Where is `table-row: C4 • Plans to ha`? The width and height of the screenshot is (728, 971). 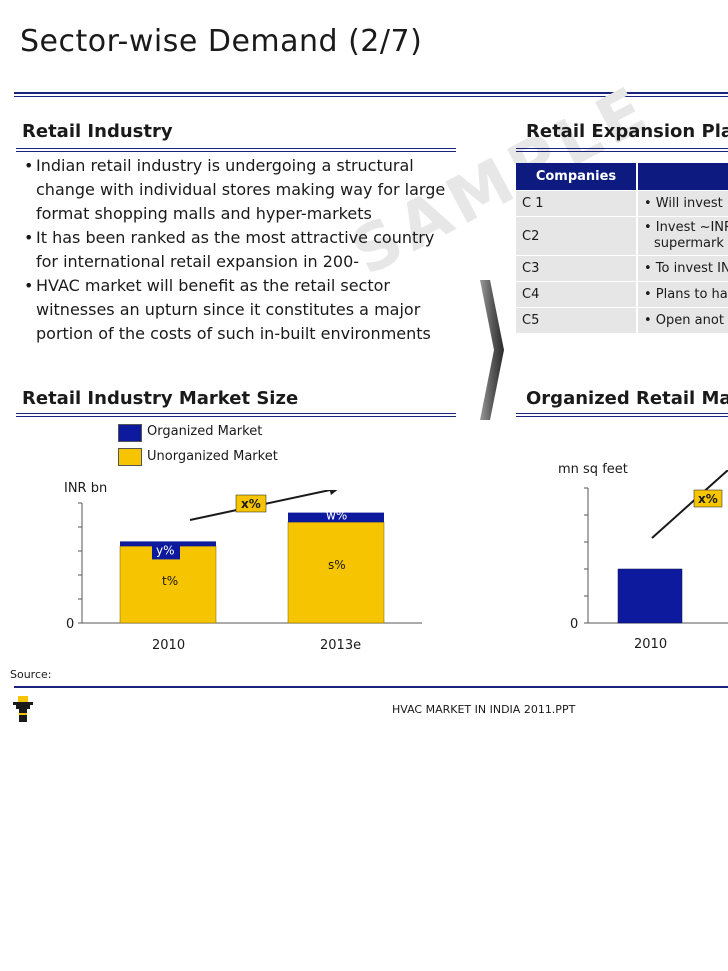
table-row: C4 • Plans to ha is located at coordinates (622, 294).